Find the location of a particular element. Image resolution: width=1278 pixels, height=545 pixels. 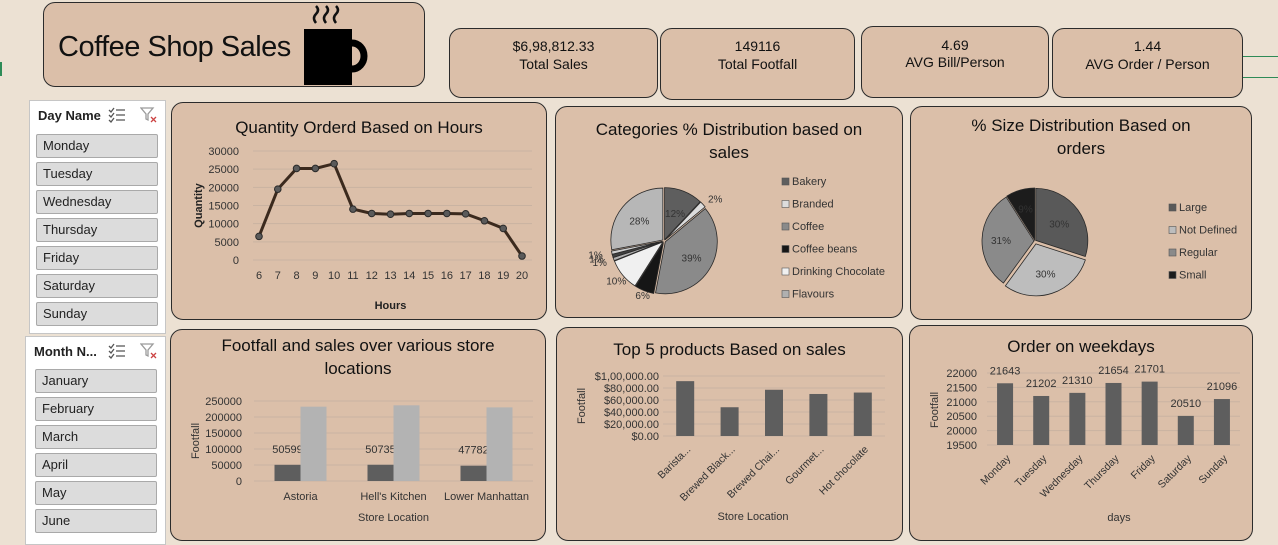

data-label: 50735 is located at coordinates (380, 450).